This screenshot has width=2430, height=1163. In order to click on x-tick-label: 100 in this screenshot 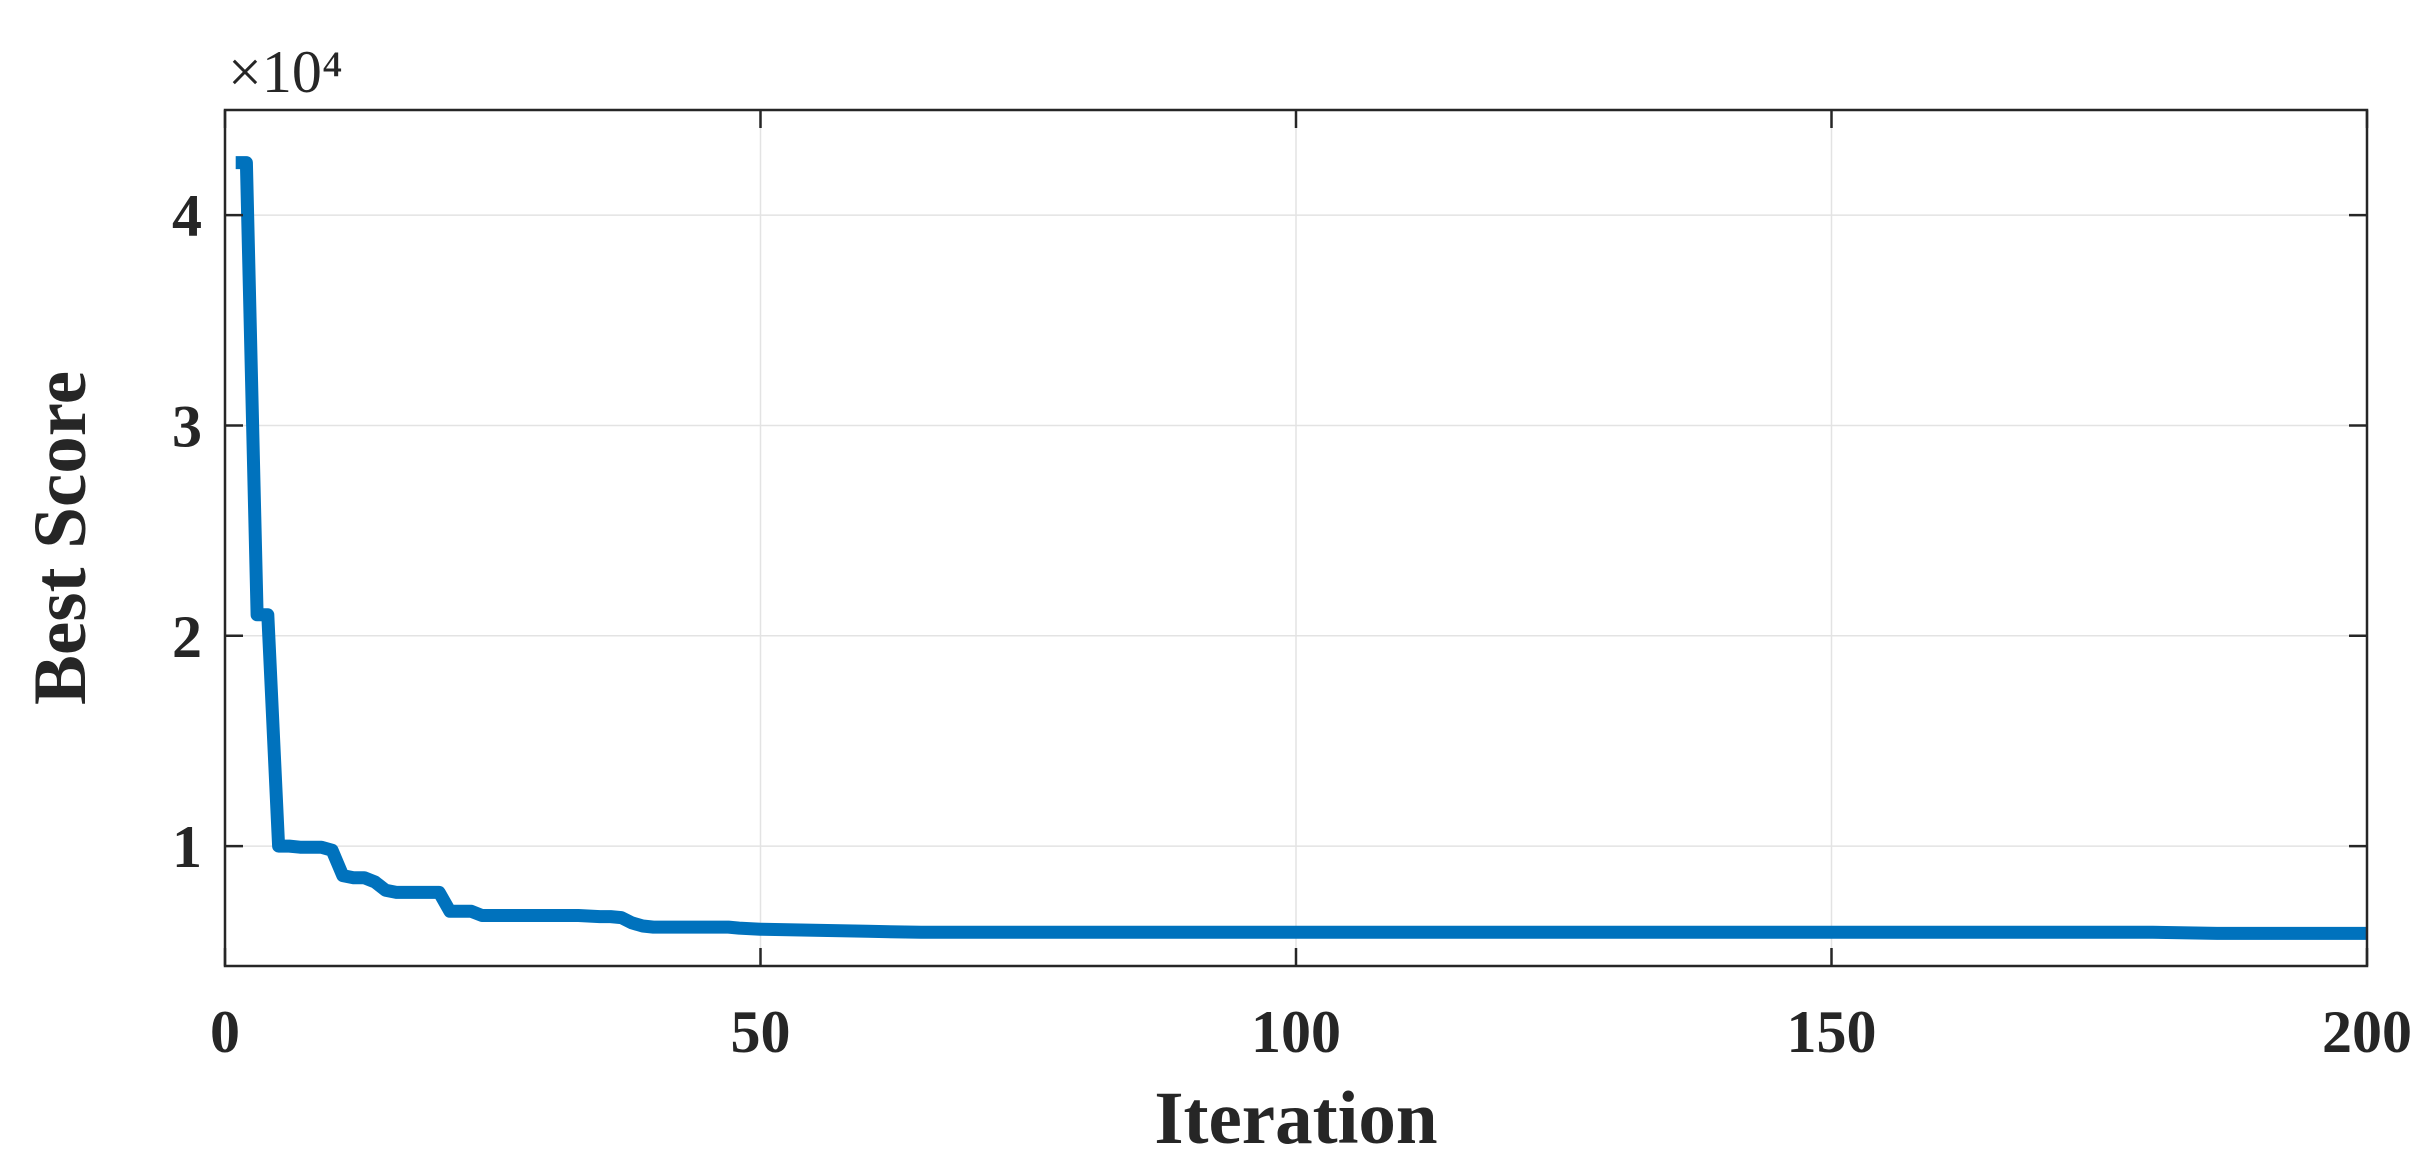, I will do `click(1296, 1032)`.